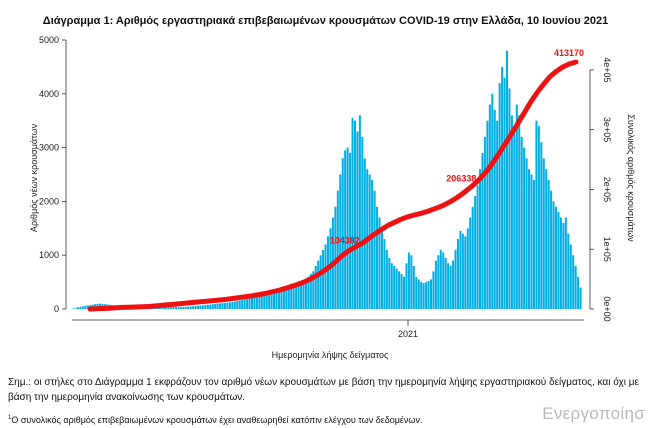 This screenshot has height=428, width=651. I want to click on left-tick-label: 0, so click(56, 309).